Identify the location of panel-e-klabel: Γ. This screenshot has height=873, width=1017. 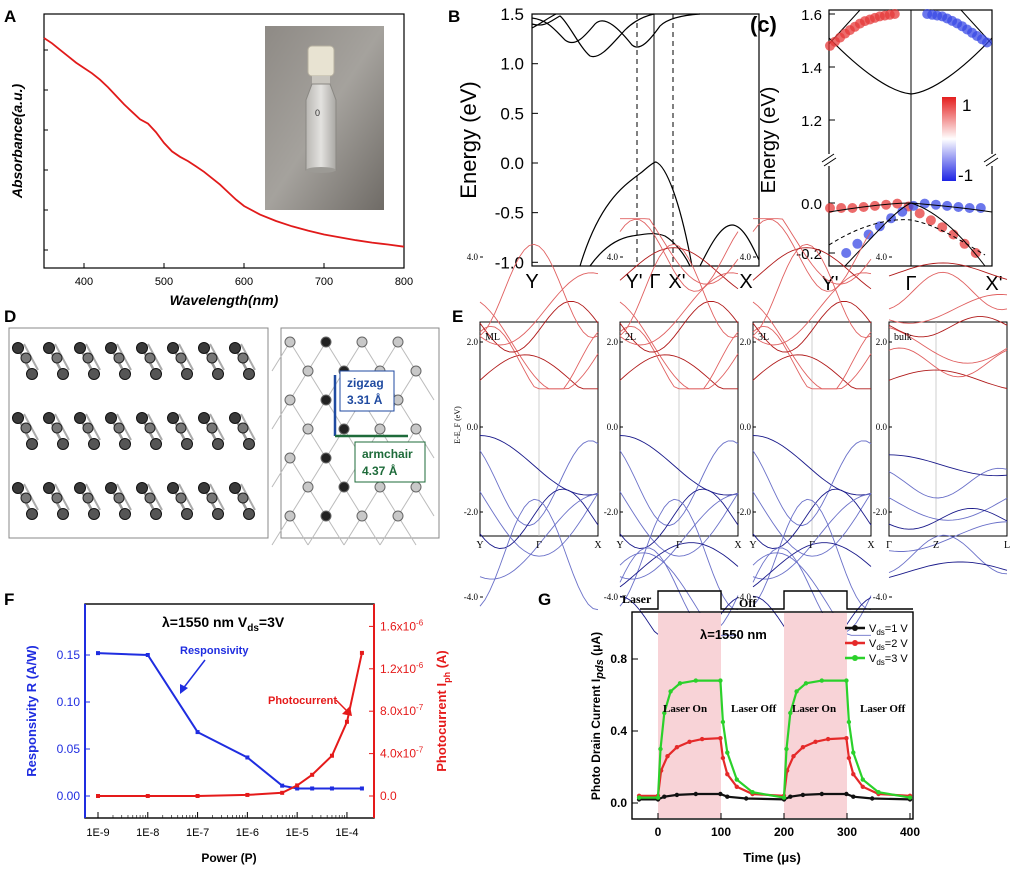
(889, 545).